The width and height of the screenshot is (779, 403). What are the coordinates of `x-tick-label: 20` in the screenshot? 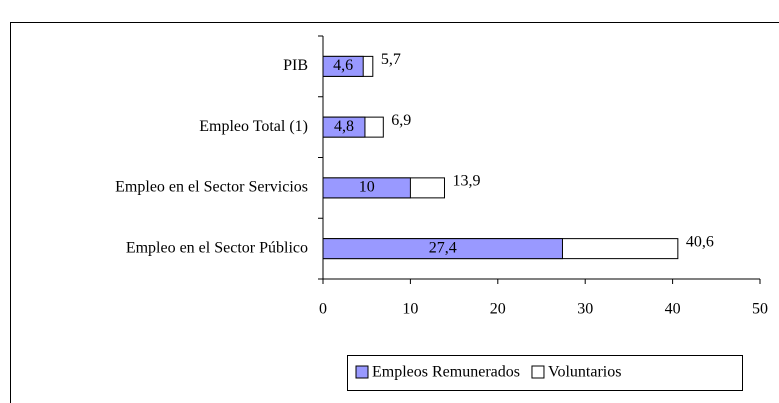 It's located at (498, 309).